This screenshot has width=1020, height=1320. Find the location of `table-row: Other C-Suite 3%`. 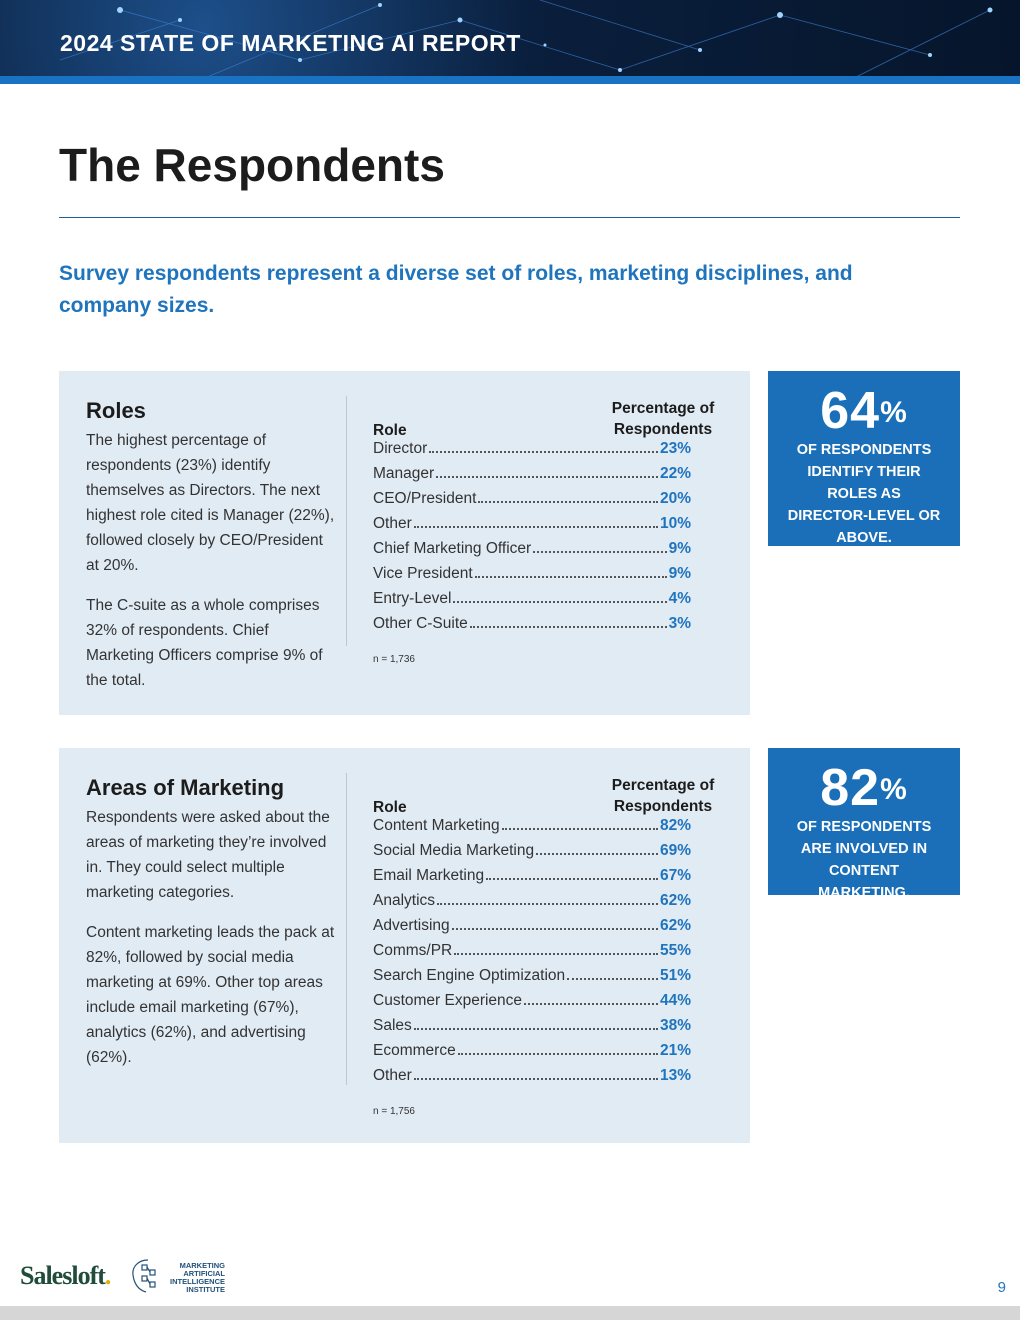

table-row: Other C-Suite 3% is located at coordinates (532, 627).